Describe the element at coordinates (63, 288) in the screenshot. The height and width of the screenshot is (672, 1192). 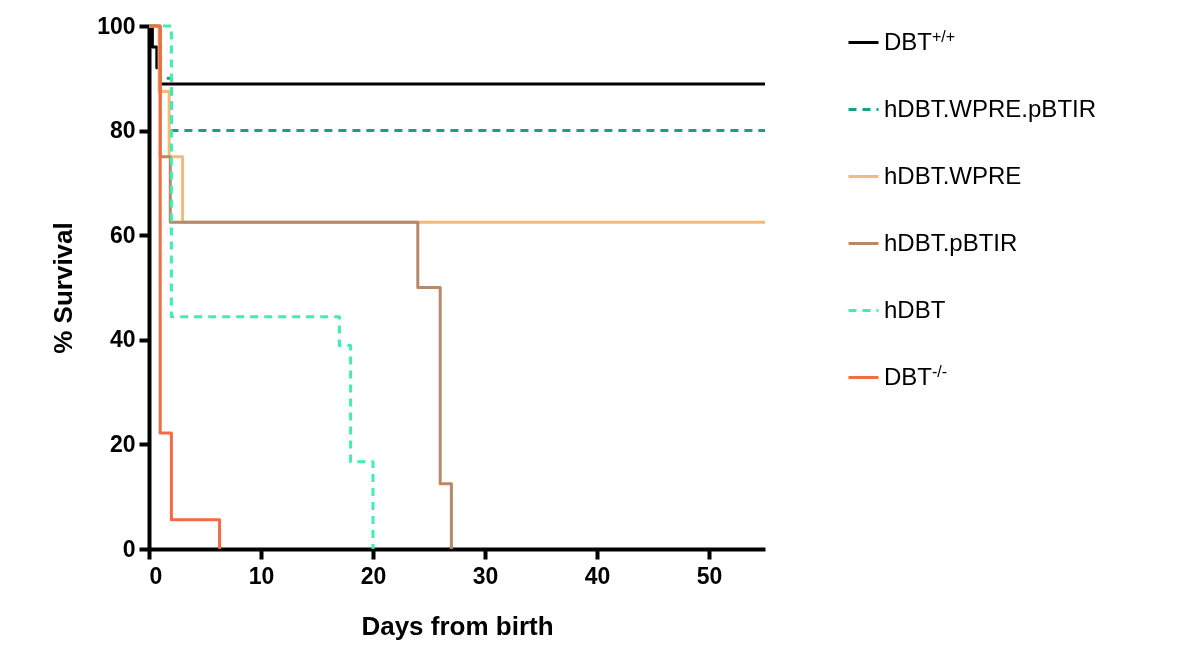
I see `y-axis-title: % Survival` at that location.